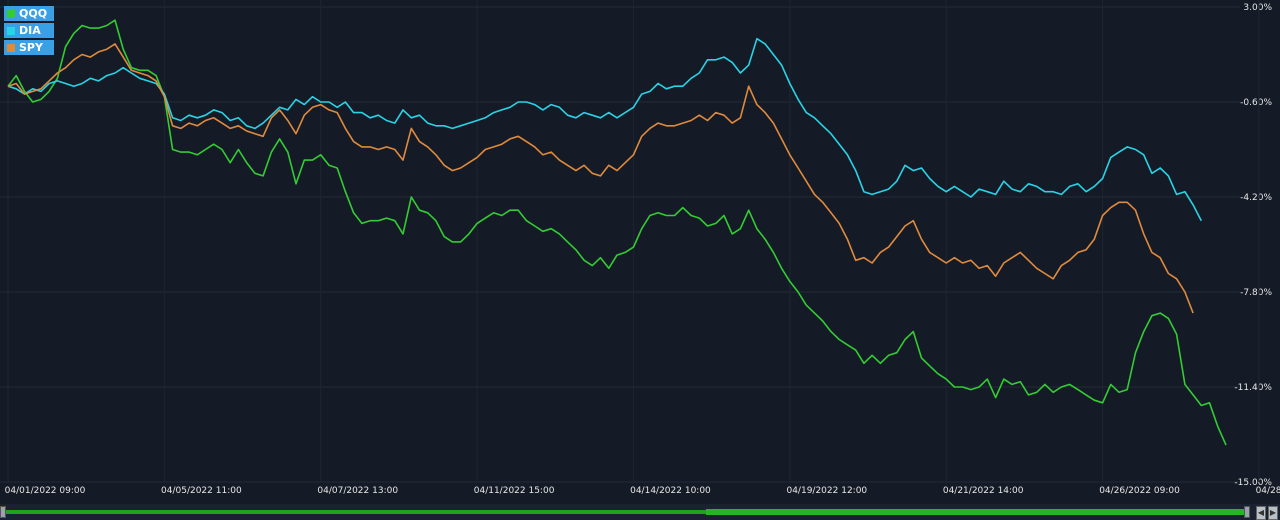 The image size is (1280, 520). Describe the element at coordinates (670, 491) in the screenshot. I see `x-tick-label: 04/14/2022 10:00` at that location.